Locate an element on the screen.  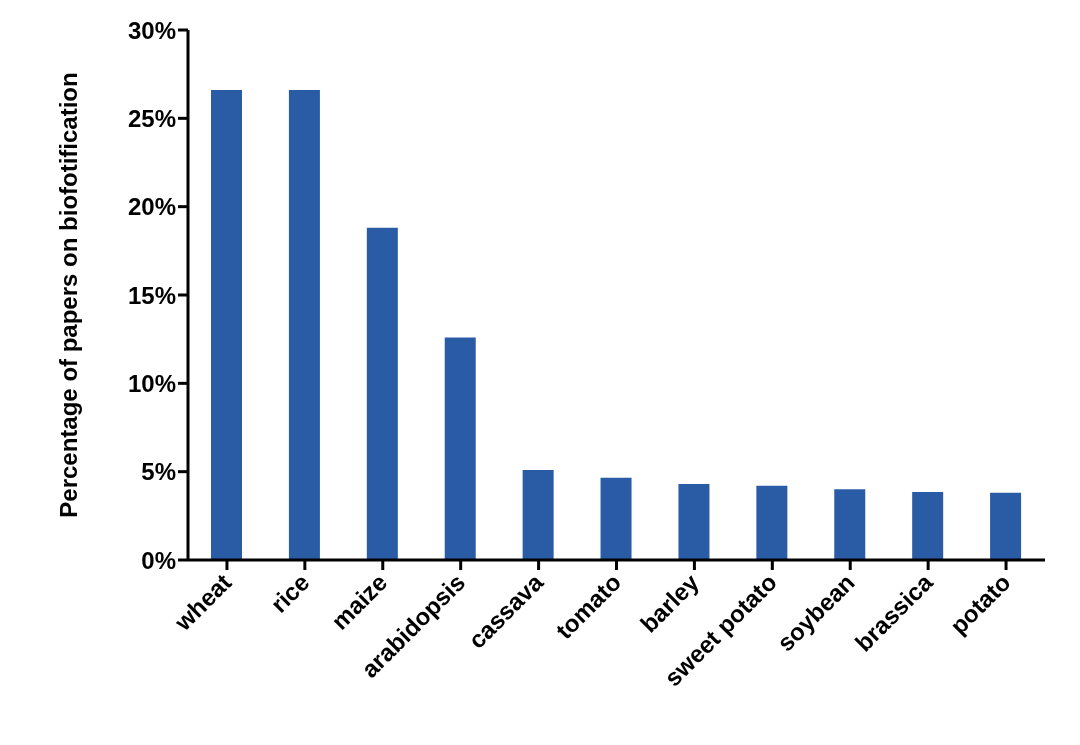
y-tick-label: 30% is located at coordinates (151, 30).